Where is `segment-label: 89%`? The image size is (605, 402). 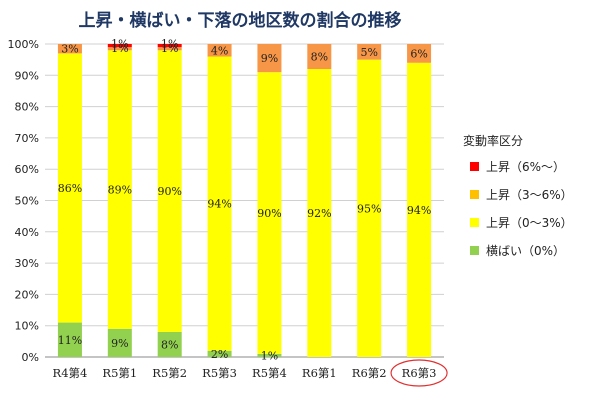 segment-label: 89% is located at coordinates (120, 190).